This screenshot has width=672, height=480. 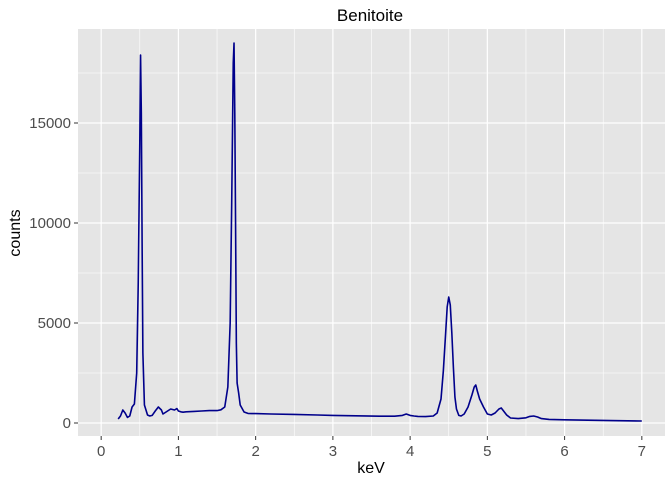 What do you see at coordinates (101, 451) in the screenshot?
I see `x-tick-label: 0` at bounding box center [101, 451].